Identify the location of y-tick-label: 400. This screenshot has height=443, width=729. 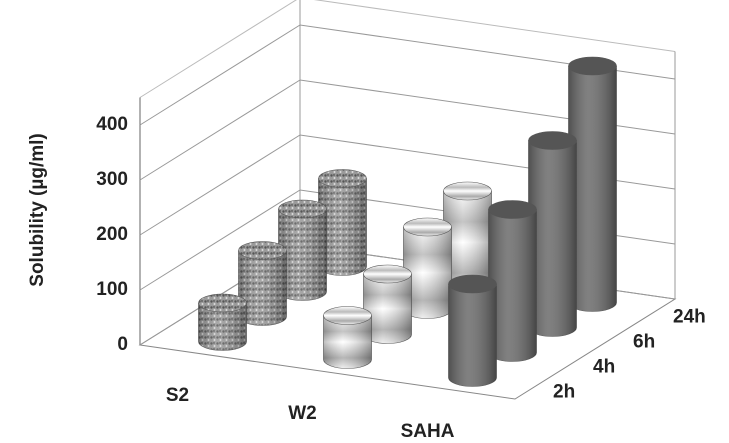
(112, 124).